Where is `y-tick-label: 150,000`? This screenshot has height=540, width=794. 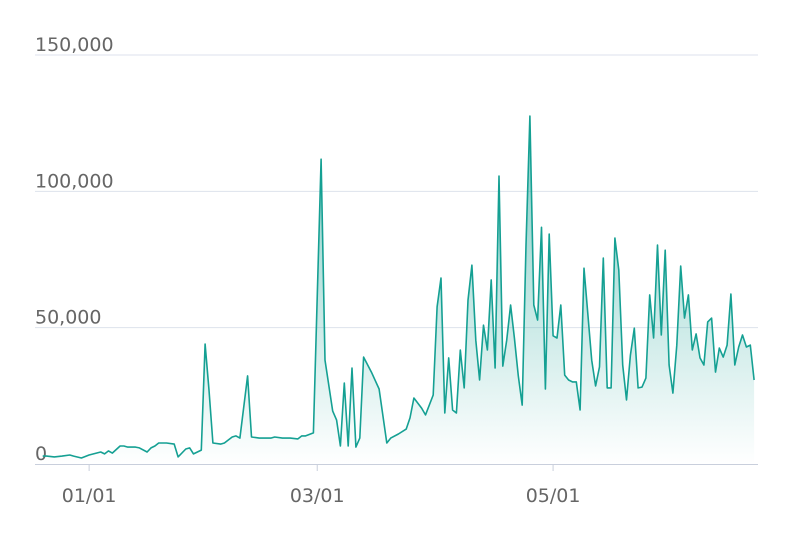
y-tick-label: 150,000 is located at coordinates (74, 45).